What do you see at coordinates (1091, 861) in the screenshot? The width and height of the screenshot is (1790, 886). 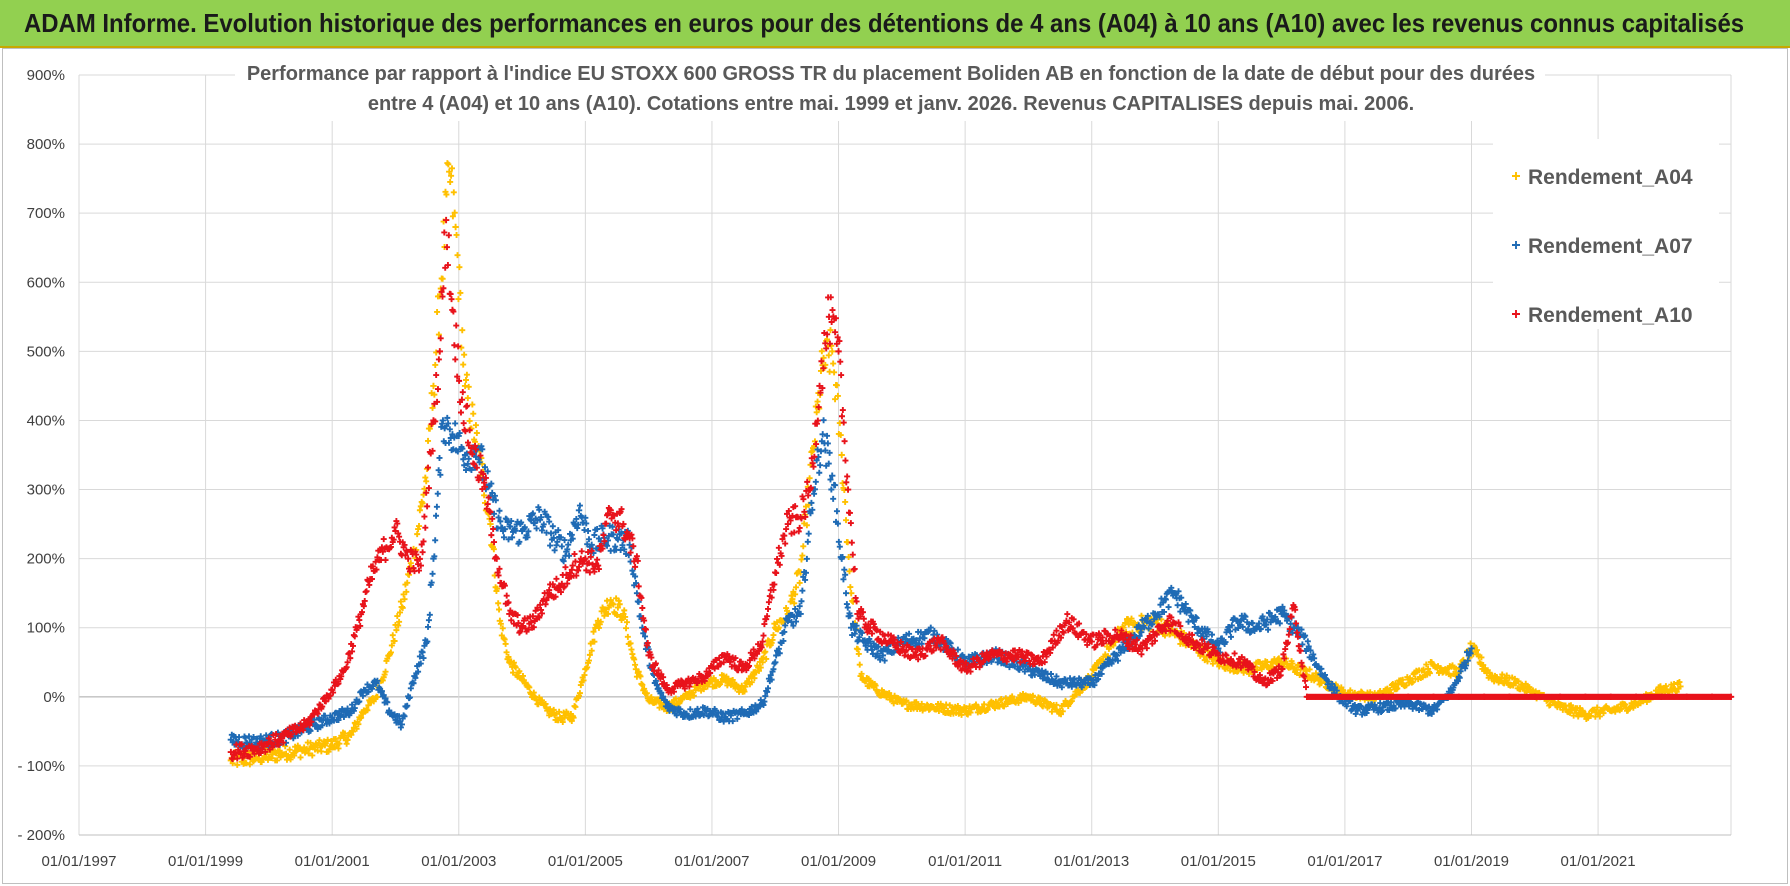 I see `x-tick-label: 01/01/2013` at bounding box center [1091, 861].